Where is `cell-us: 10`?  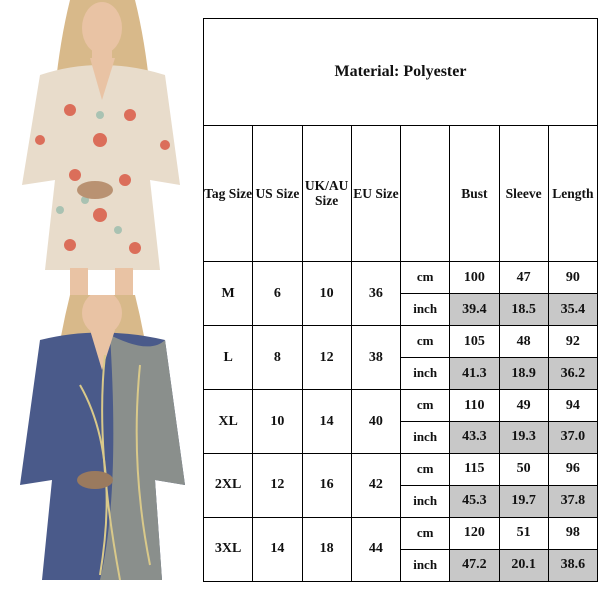 cell-us: 10 is located at coordinates (277, 422).